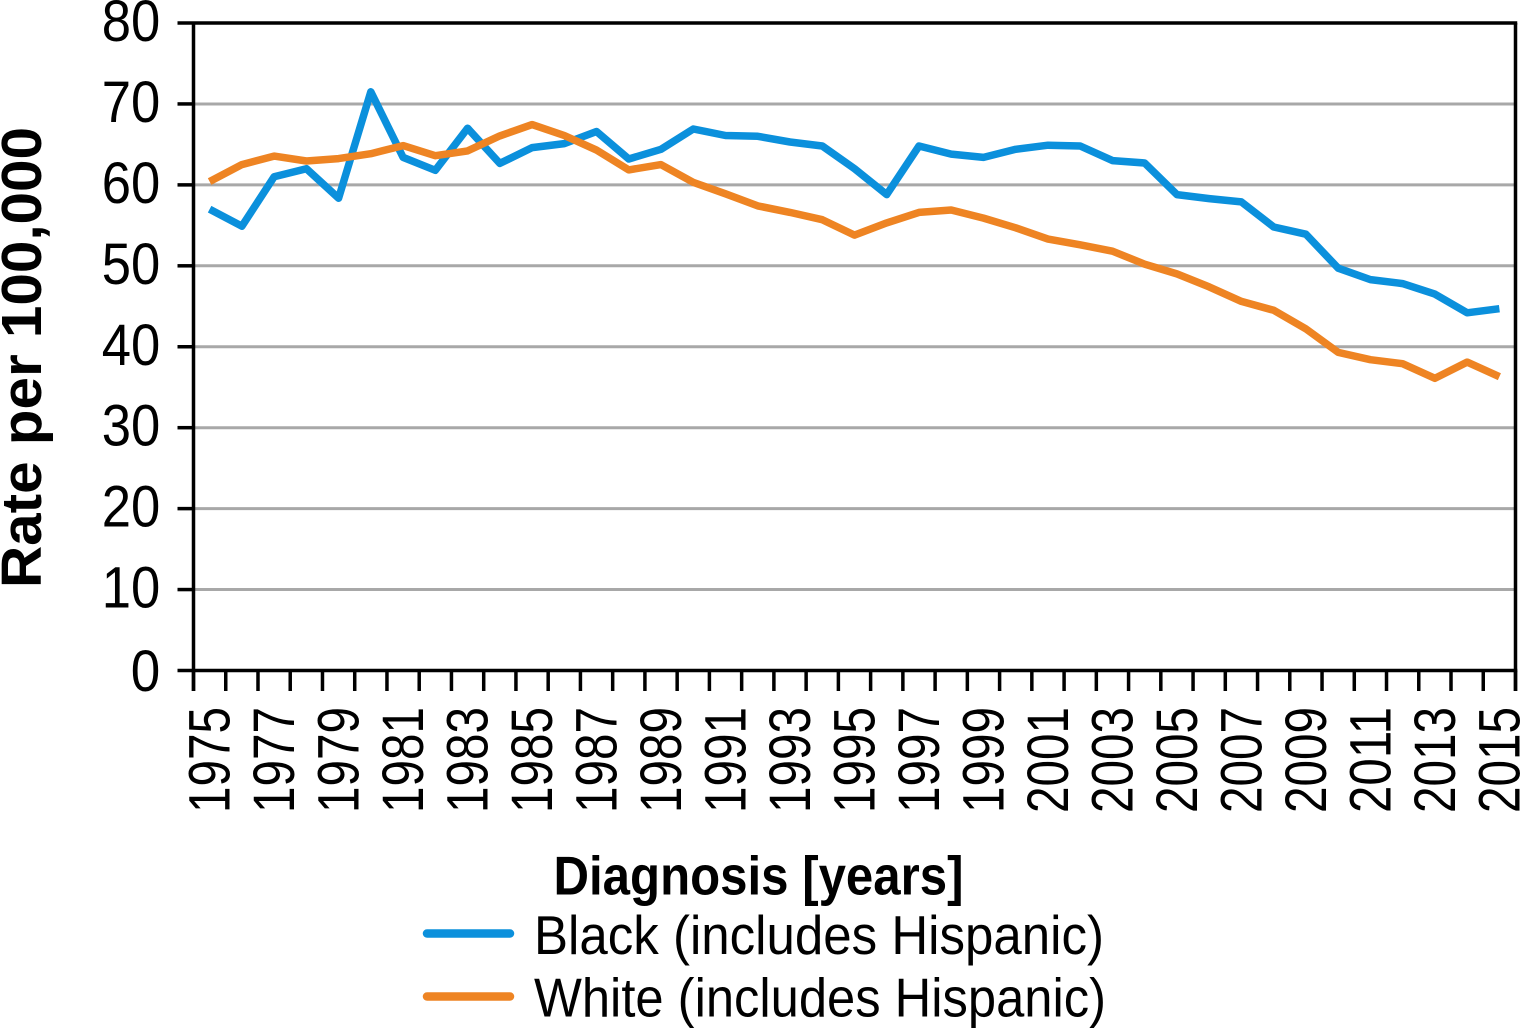  What do you see at coordinates (1370, 760) in the screenshot?
I see `svg-text: 2011` at bounding box center [1370, 760].